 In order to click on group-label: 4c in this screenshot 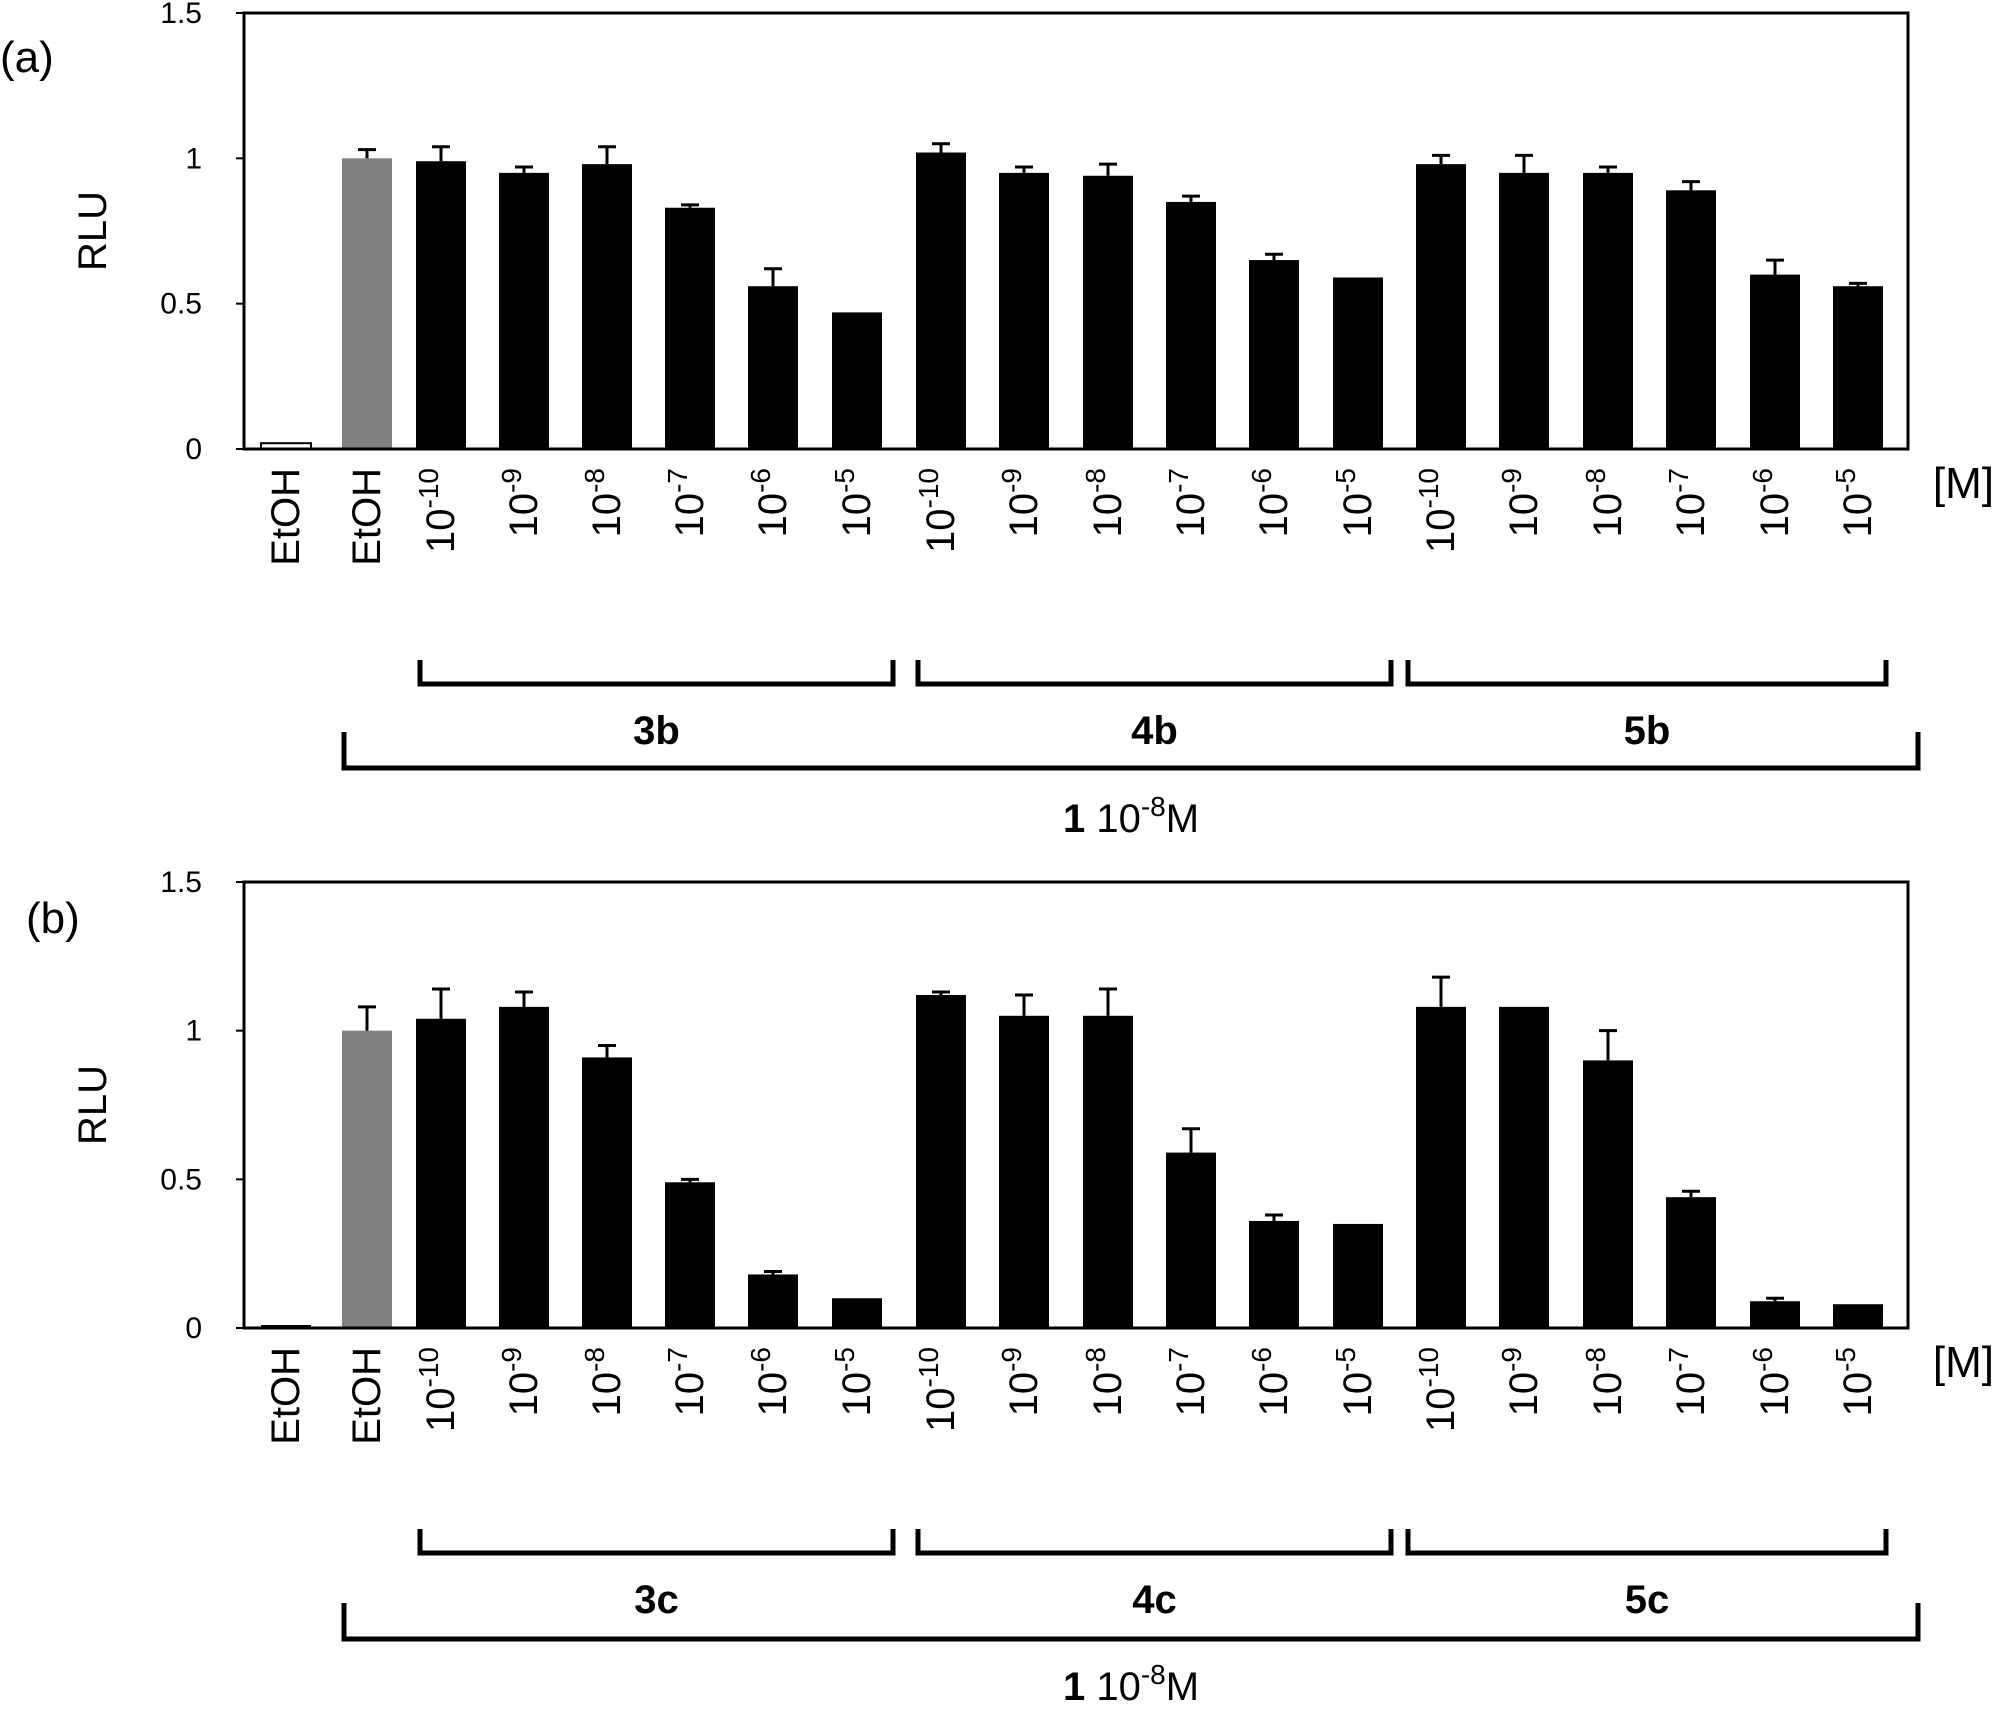, I will do `click(1154, 1600)`.